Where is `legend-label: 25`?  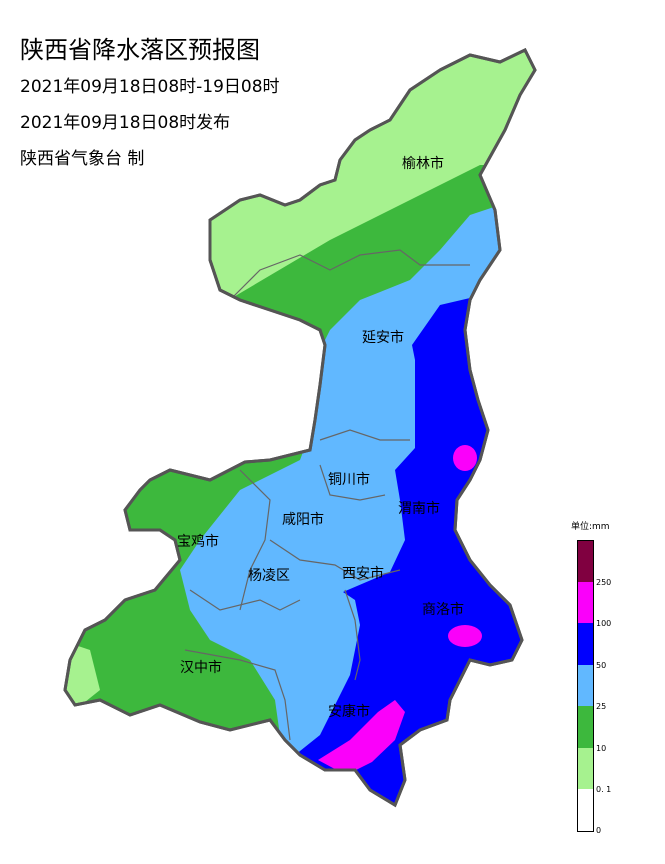 legend-label: 25 is located at coordinates (601, 706).